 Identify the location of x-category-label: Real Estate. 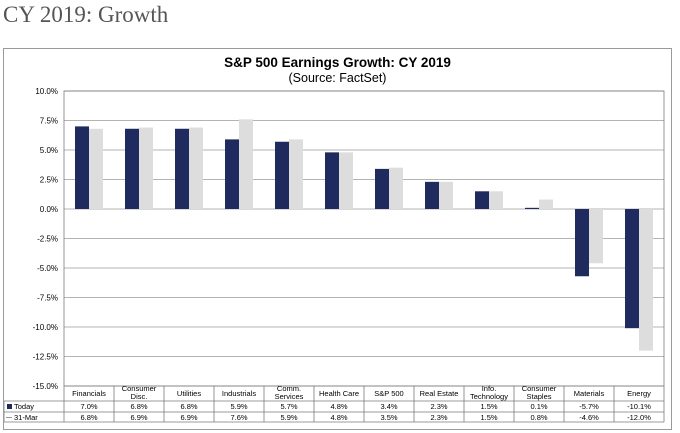
(439, 393).